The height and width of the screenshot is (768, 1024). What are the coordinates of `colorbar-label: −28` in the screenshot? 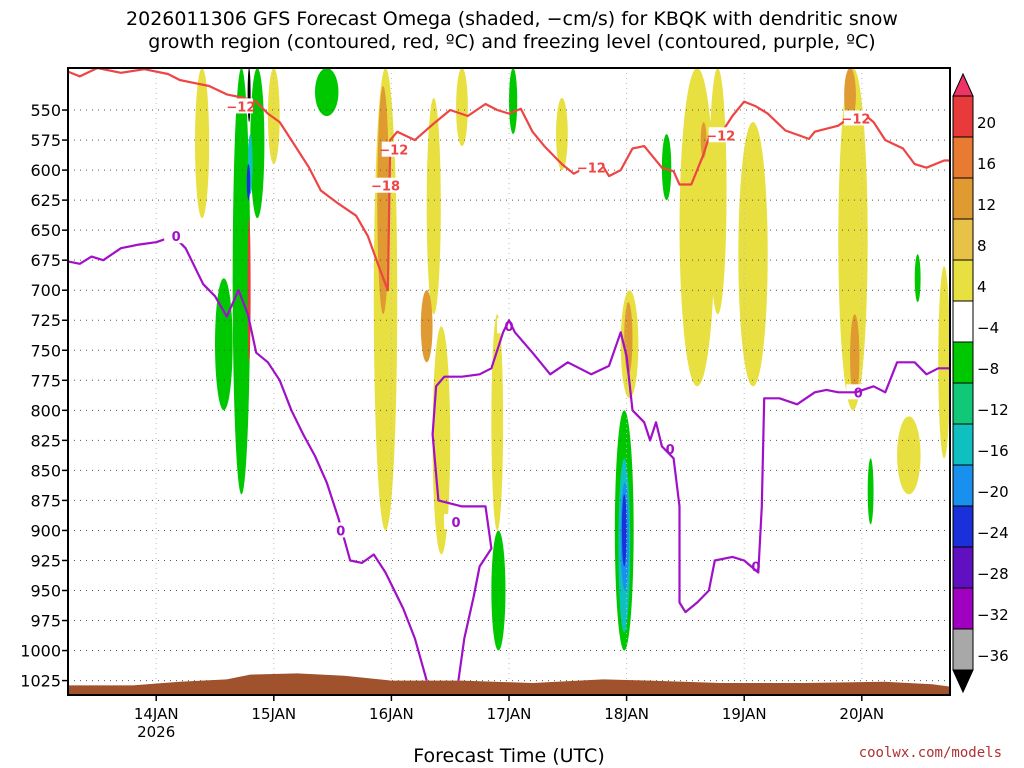 It's located at (993, 574).